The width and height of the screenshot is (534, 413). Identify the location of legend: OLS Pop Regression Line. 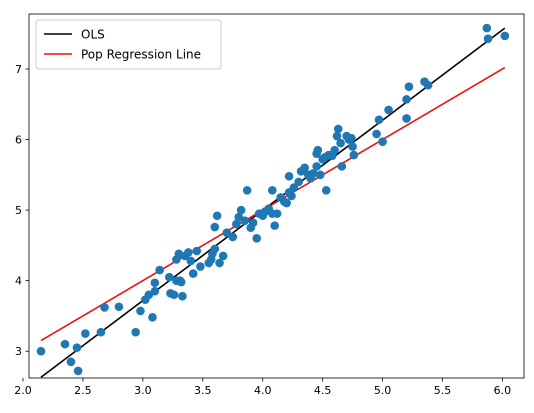
(128, 44).